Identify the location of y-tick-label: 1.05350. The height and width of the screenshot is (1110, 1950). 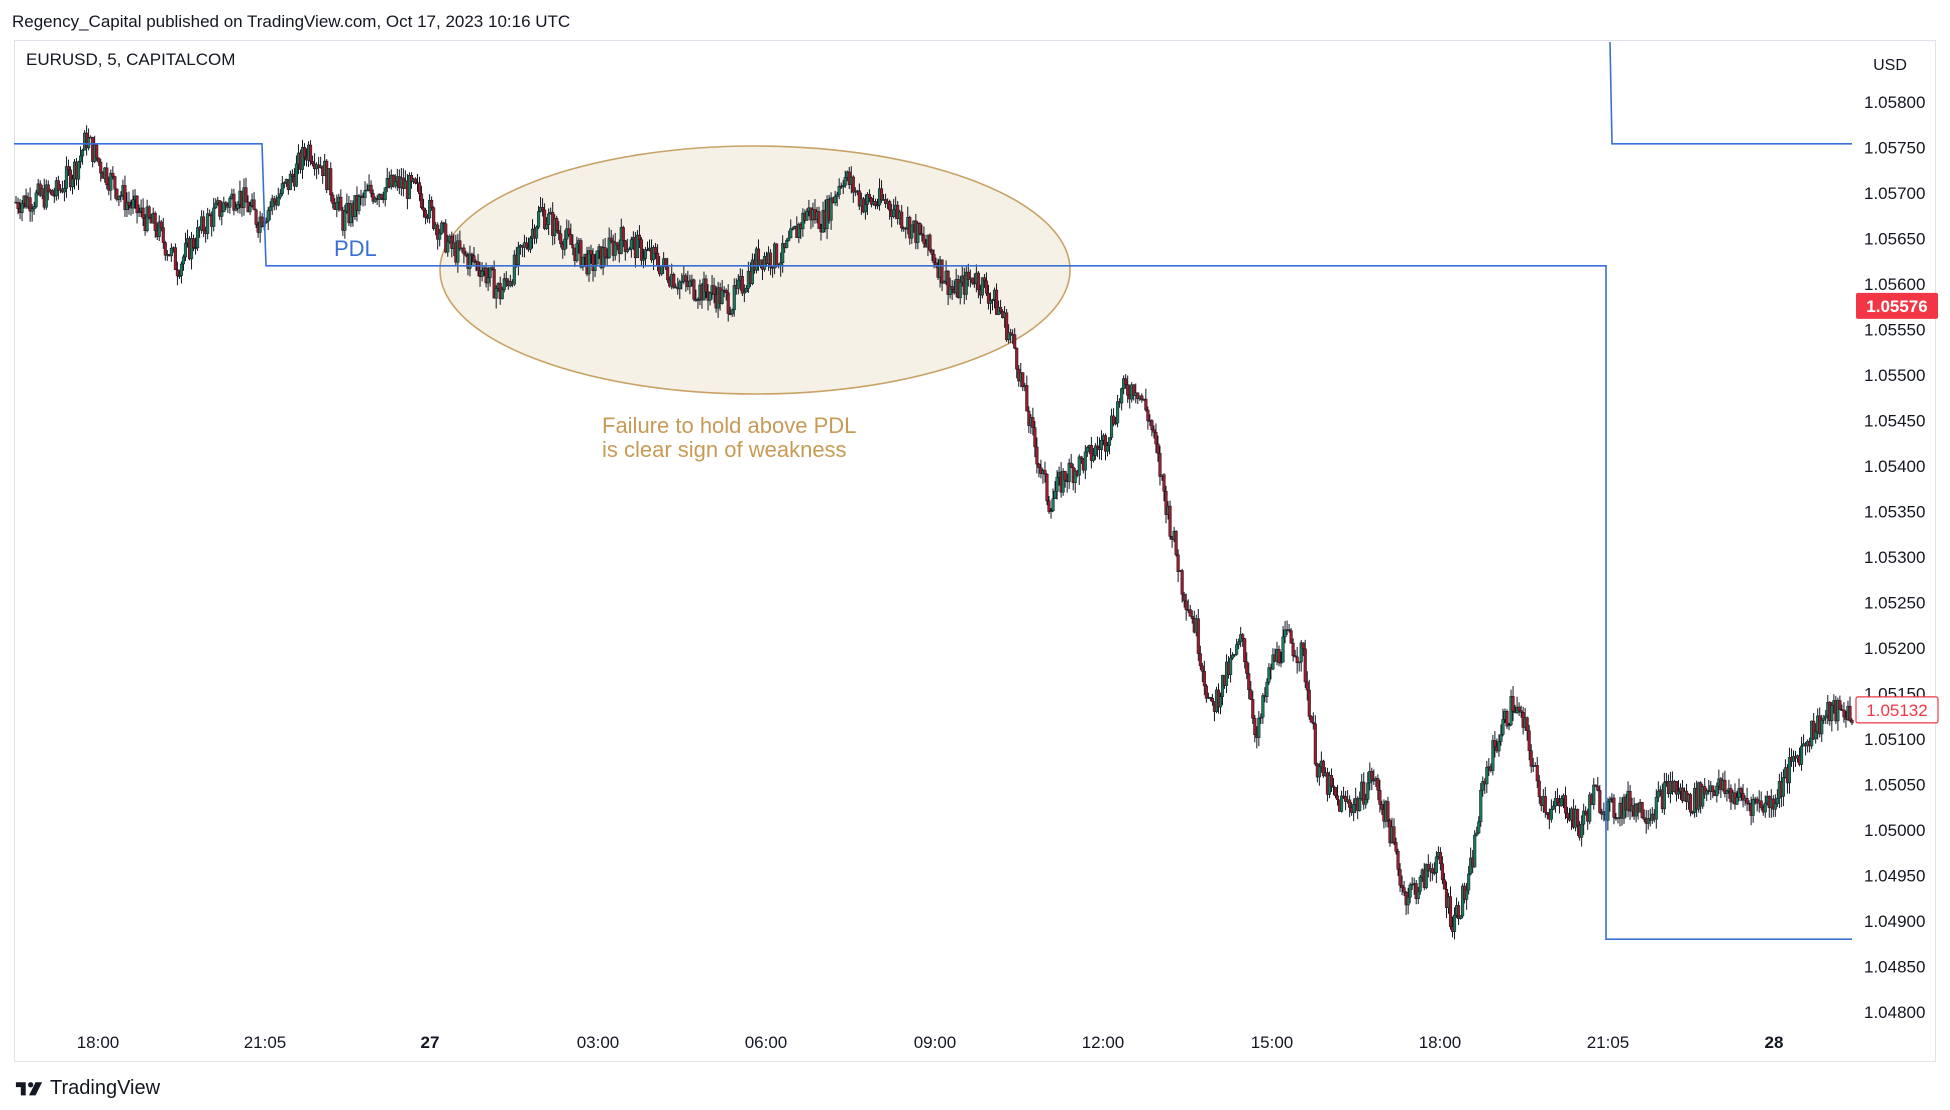
(1894, 512).